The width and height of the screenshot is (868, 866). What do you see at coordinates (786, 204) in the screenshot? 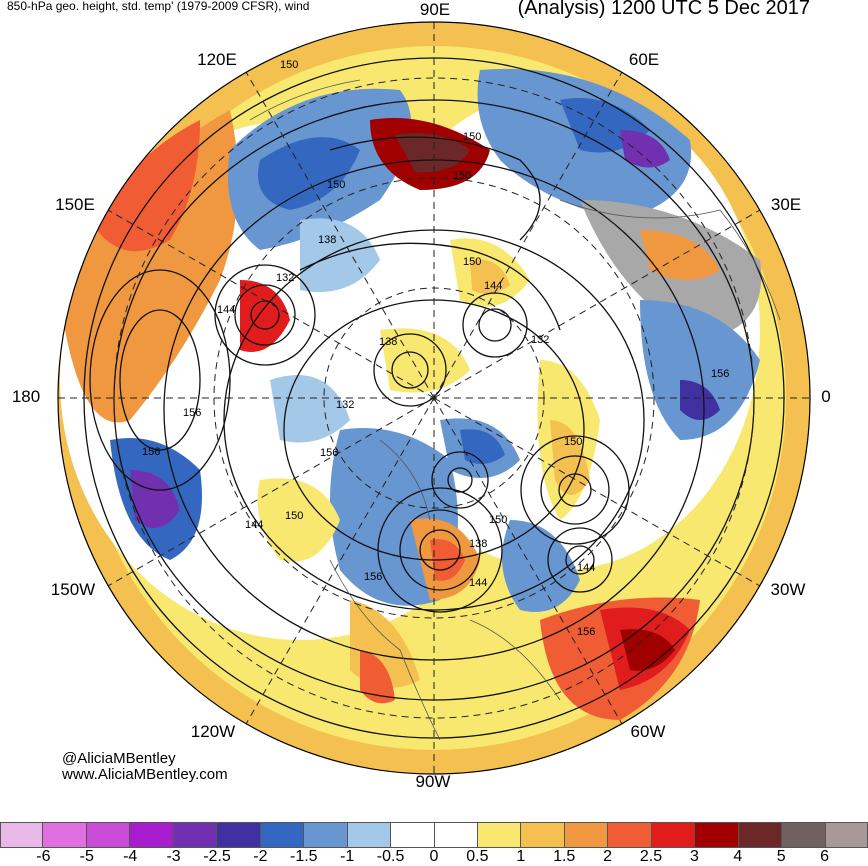
I see `longitude-label-30e: 30E` at bounding box center [786, 204].